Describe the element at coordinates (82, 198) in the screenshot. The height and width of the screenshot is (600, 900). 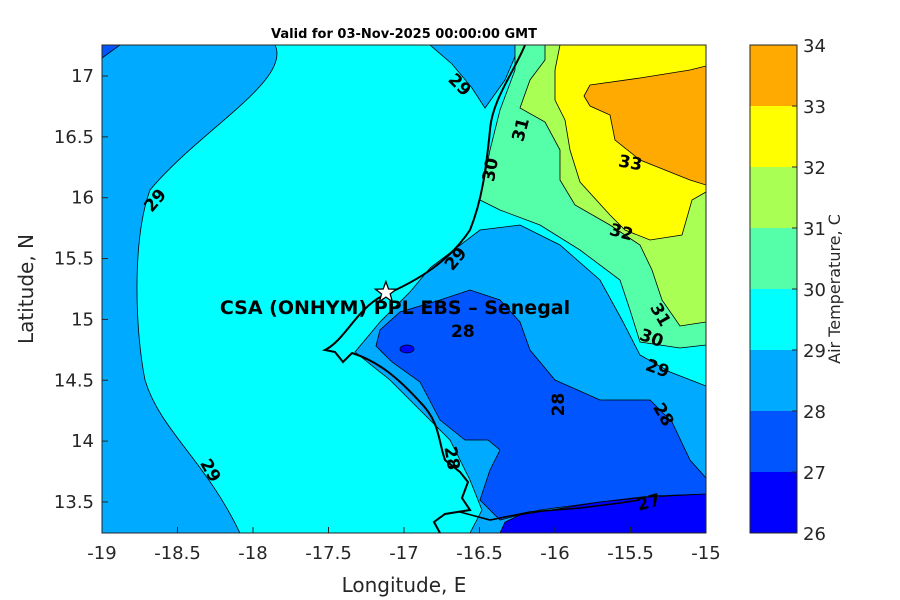
I see `y-tick-label: 16` at that location.